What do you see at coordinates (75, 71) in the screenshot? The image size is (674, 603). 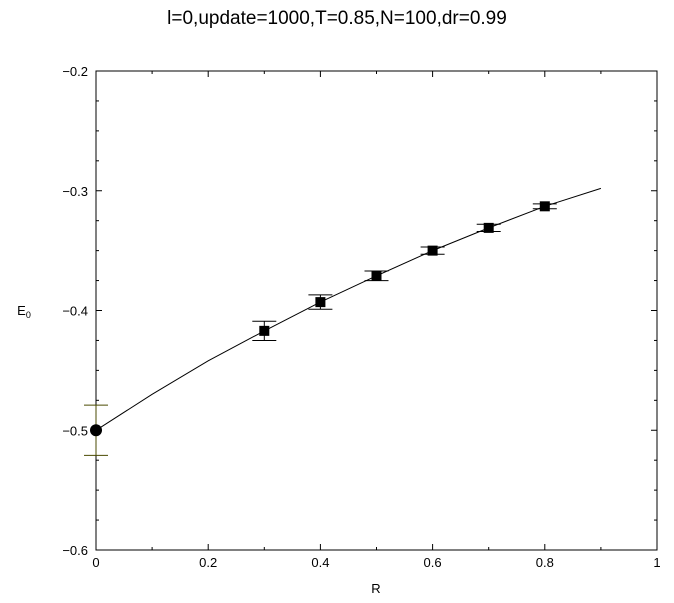 I see `y-tick-label: −0.2` at bounding box center [75, 71].